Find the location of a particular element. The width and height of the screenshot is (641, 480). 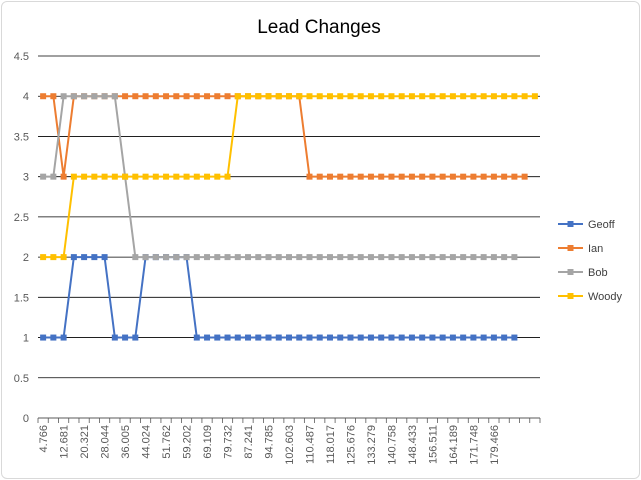

x-tick-label: 79.732 is located at coordinates (229, 442).